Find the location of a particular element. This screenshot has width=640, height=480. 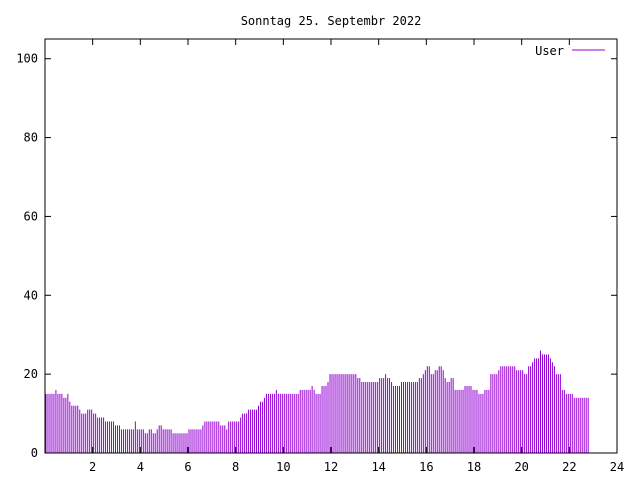

x-tick-label: 10 is located at coordinates (283, 467).